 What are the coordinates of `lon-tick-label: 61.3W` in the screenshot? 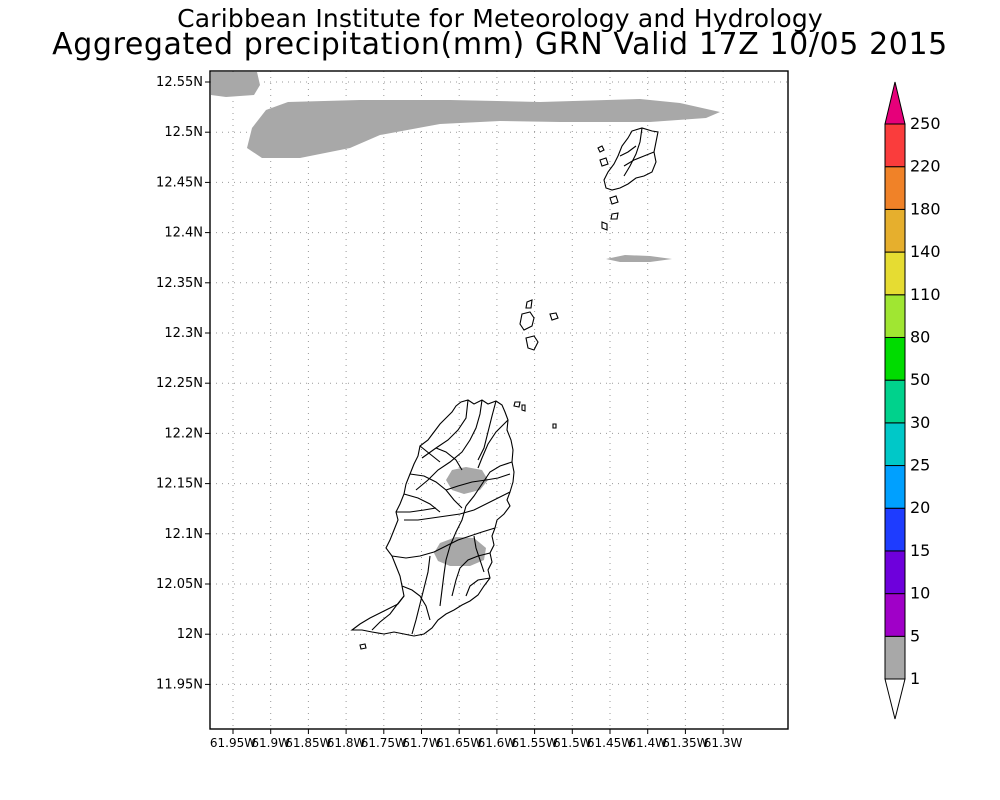 It's located at (723, 743).